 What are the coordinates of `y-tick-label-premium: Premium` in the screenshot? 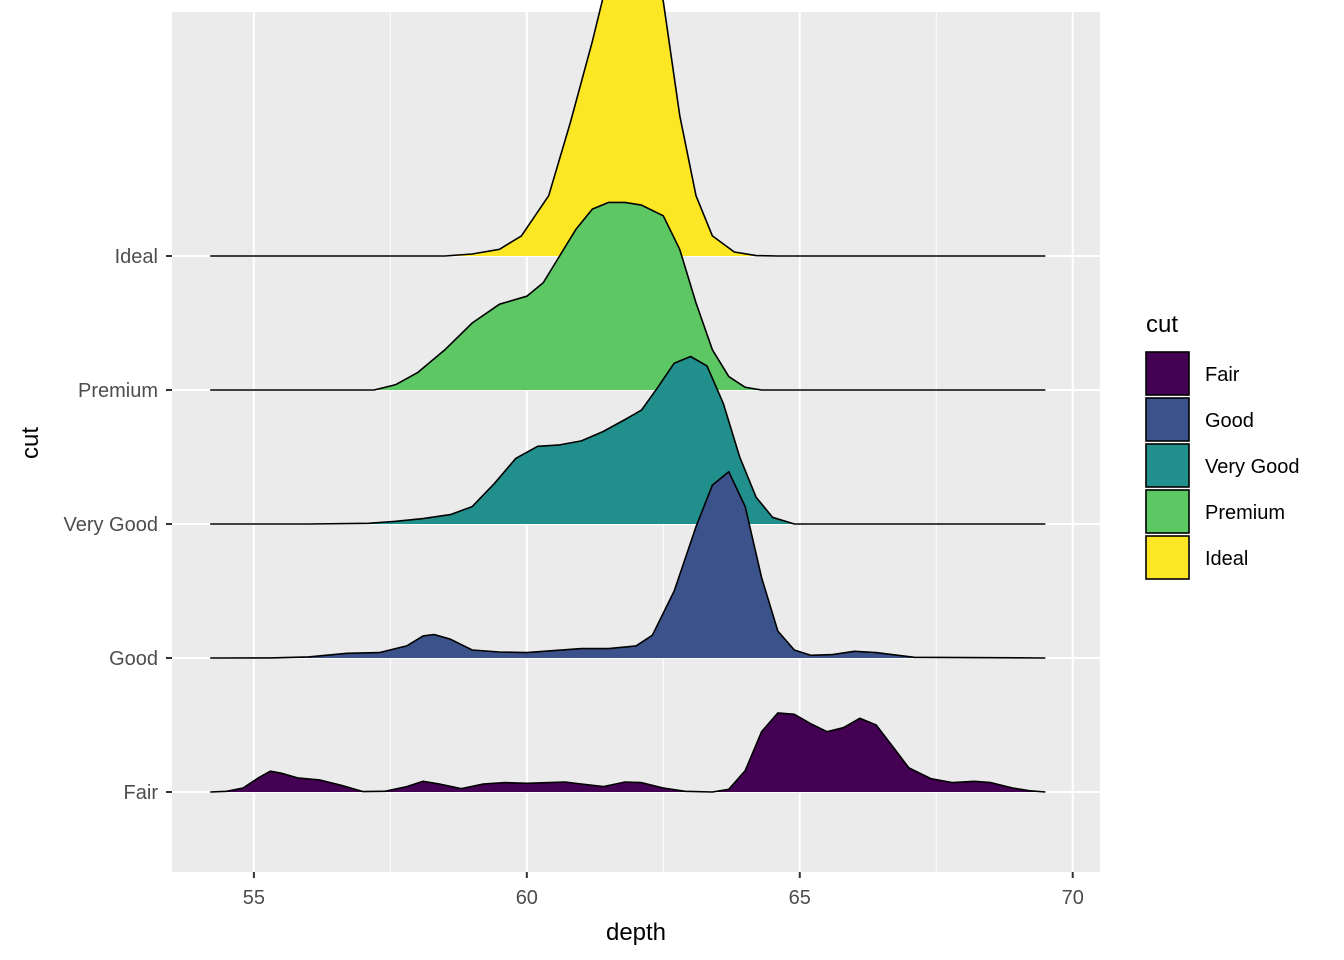 It's located at (118, 391).